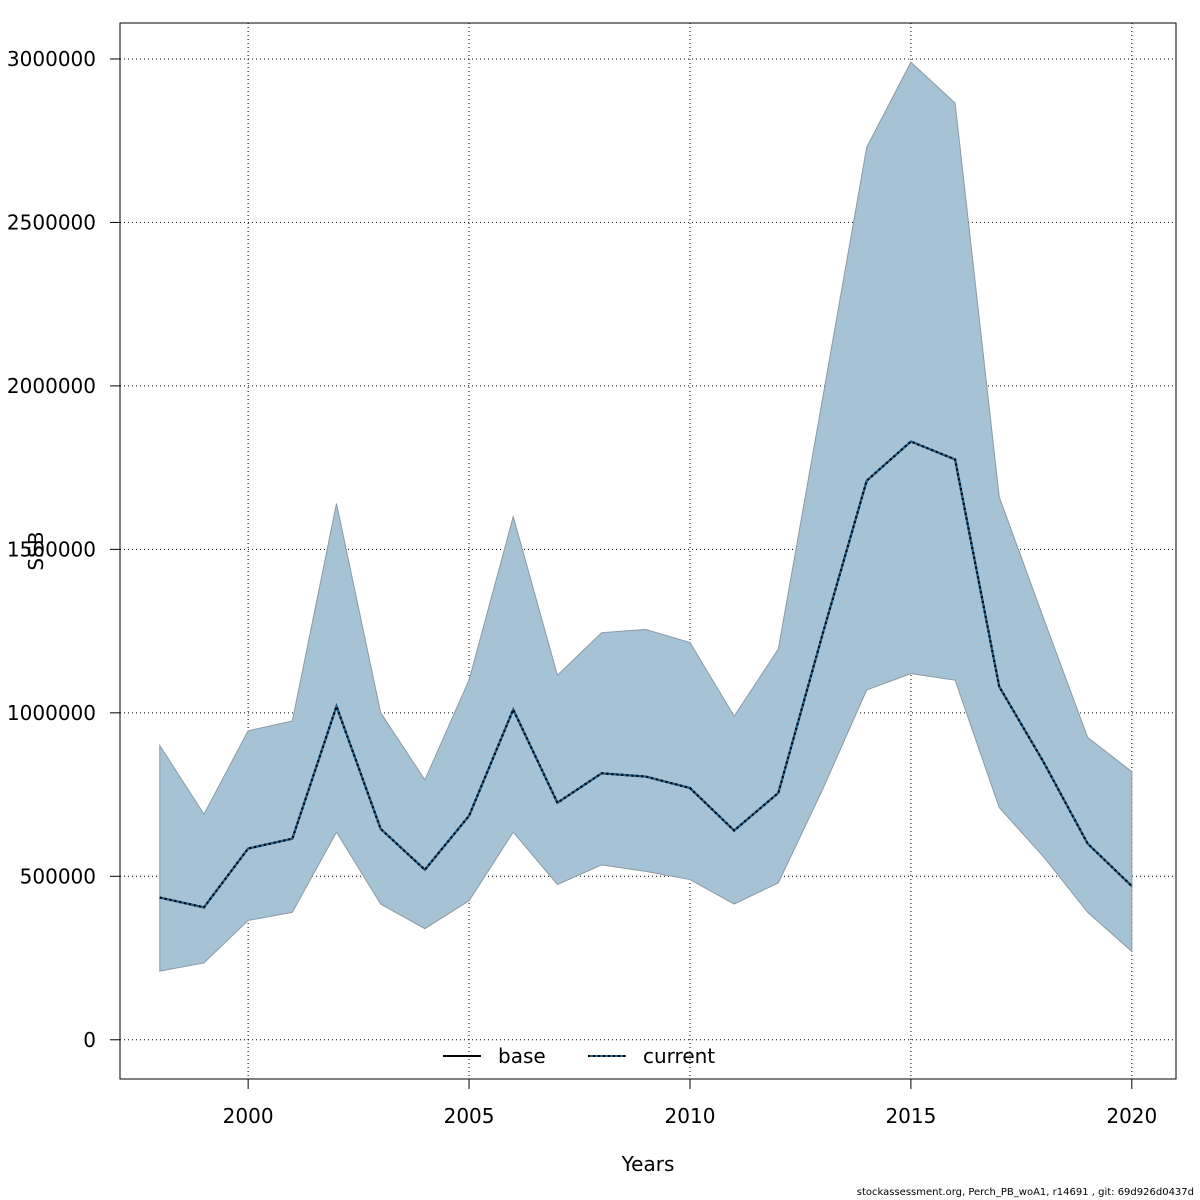 The image size is (1200, 1200). What do you see at coordinates (648, 1164) in the screenshot?
I see `x-axis-title: Years` at bounding box center [648, 1164].